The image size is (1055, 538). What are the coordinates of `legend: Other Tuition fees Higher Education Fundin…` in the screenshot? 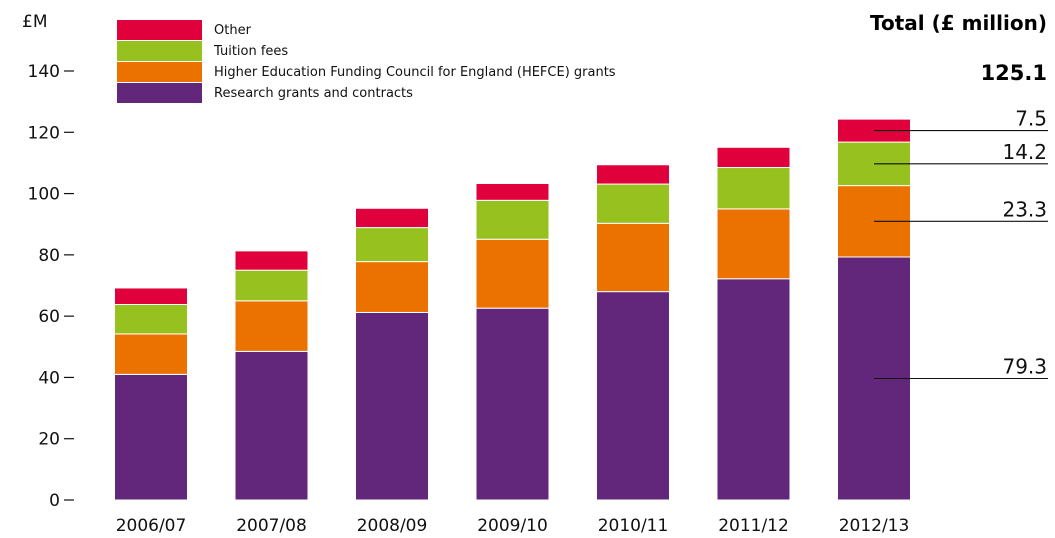 It's located at (366, 61).